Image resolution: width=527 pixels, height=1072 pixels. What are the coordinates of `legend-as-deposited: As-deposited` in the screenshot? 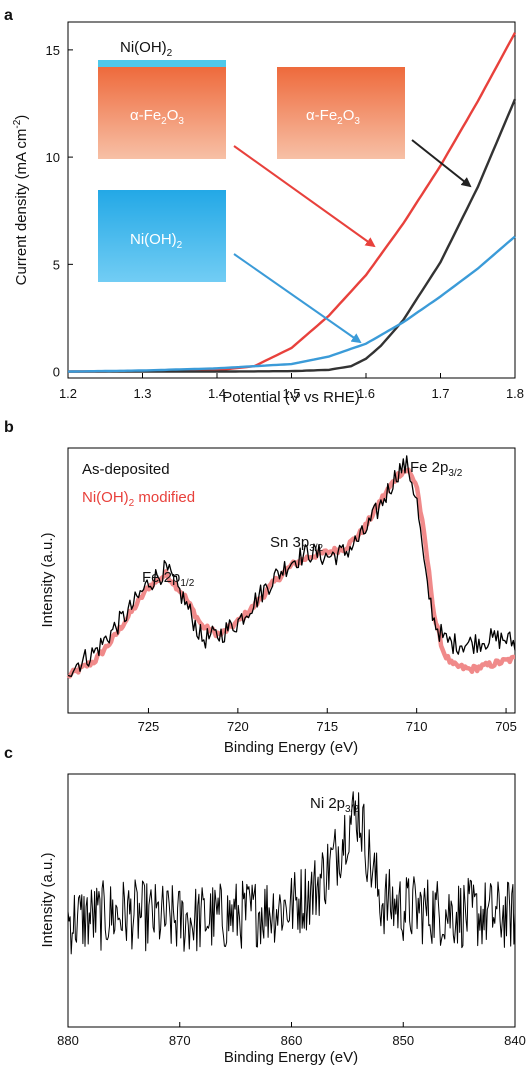 It's located at (126, 469).